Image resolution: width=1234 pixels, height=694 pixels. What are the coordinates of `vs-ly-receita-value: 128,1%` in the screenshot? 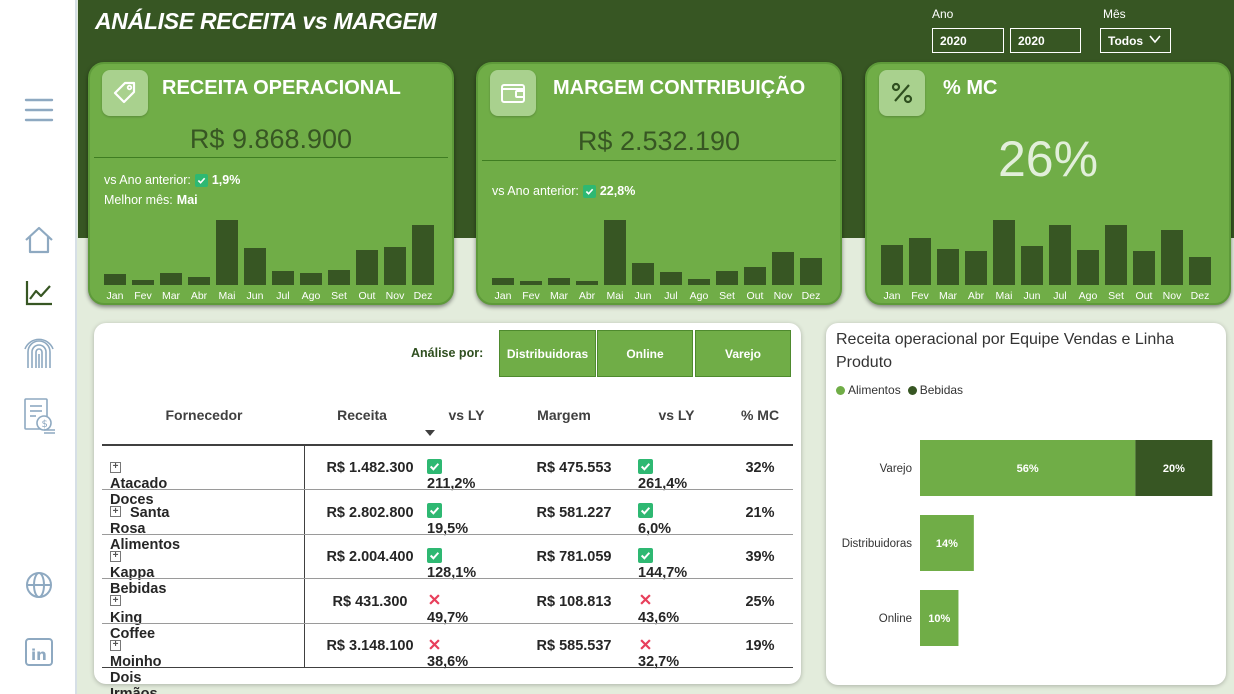 It's located at (452, 573).